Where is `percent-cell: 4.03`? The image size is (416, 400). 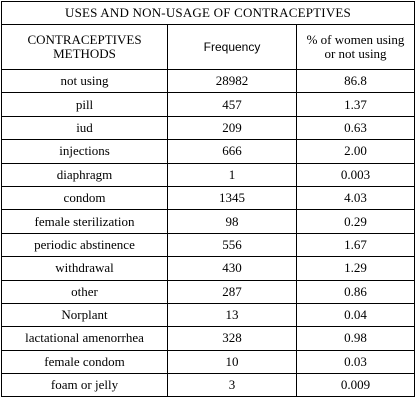 percent-cell: 4.03 is located at coordinates (355, 198).